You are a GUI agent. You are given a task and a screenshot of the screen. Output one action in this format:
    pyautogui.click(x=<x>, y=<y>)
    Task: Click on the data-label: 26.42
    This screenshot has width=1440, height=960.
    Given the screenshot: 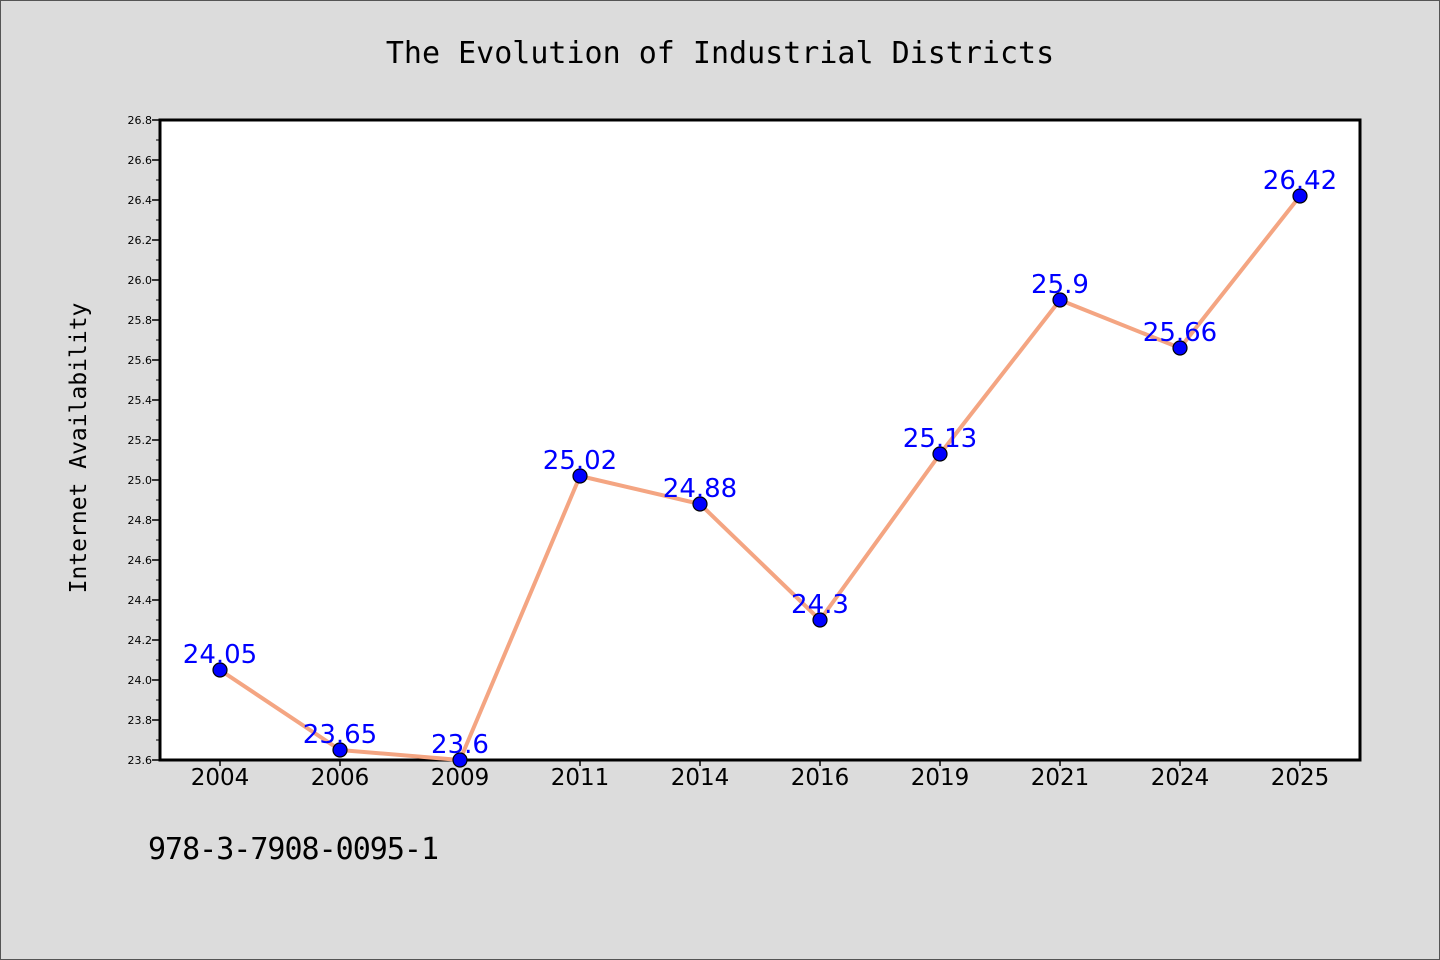 What is the action you would take?
    pyautogui.click(x=1300, y=181)
    